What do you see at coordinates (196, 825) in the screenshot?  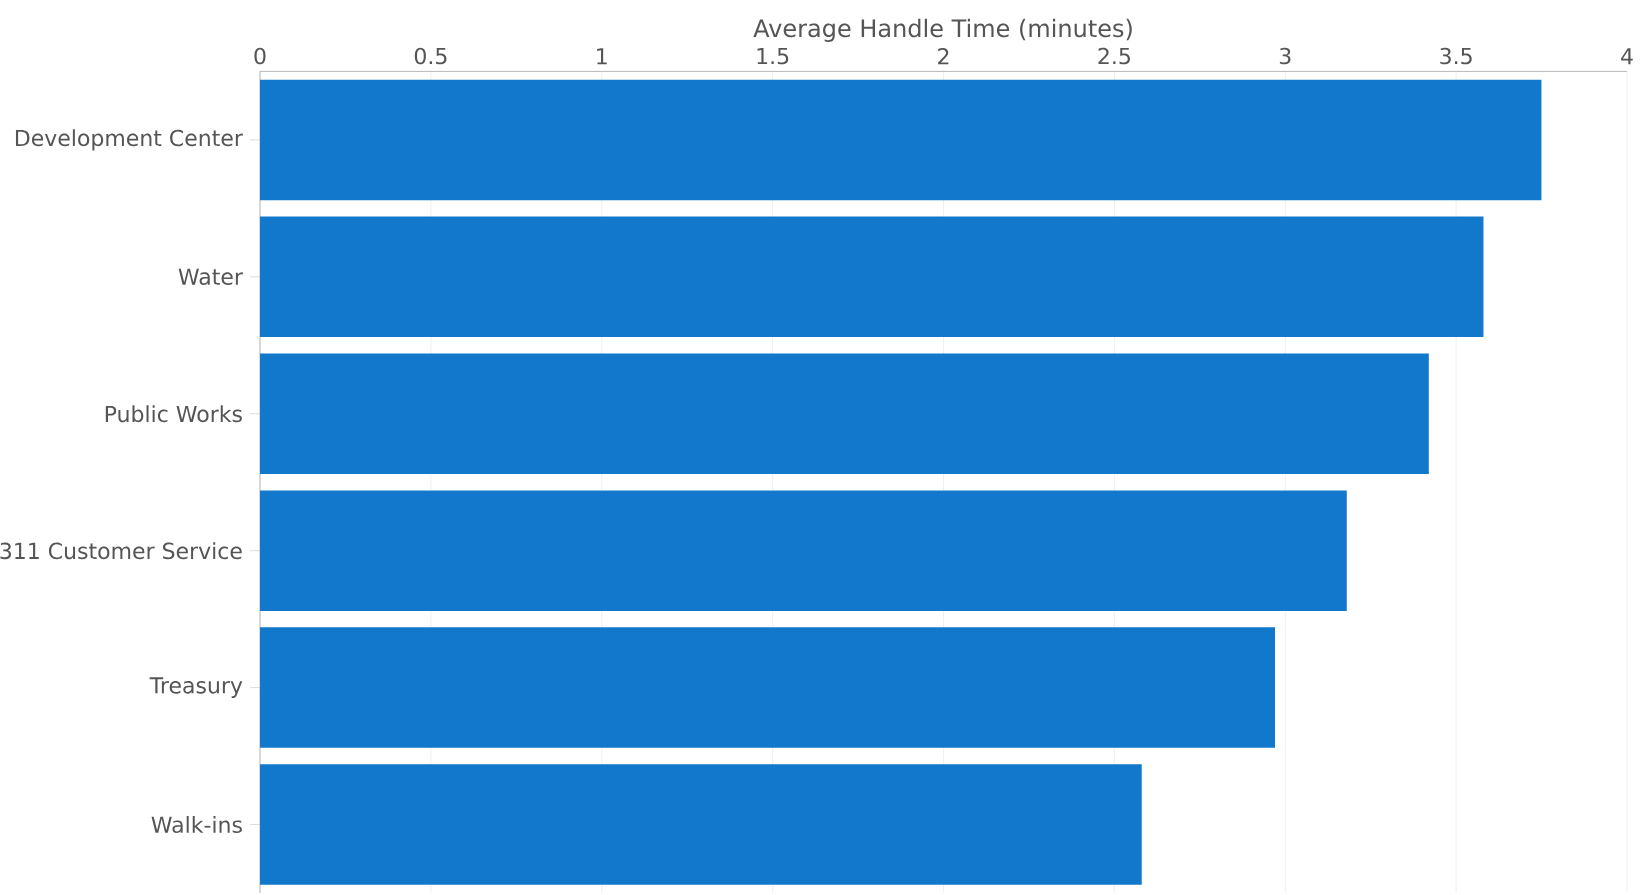 I see `y-tick-label: Walk-ins` at bounding box center [196, 825].